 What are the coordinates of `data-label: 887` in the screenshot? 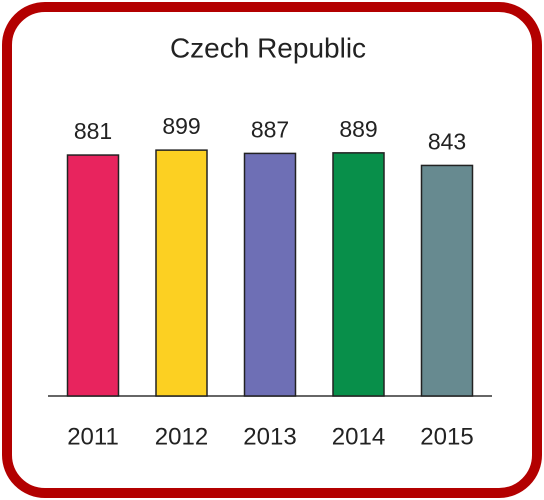 It's located at (270, 129).